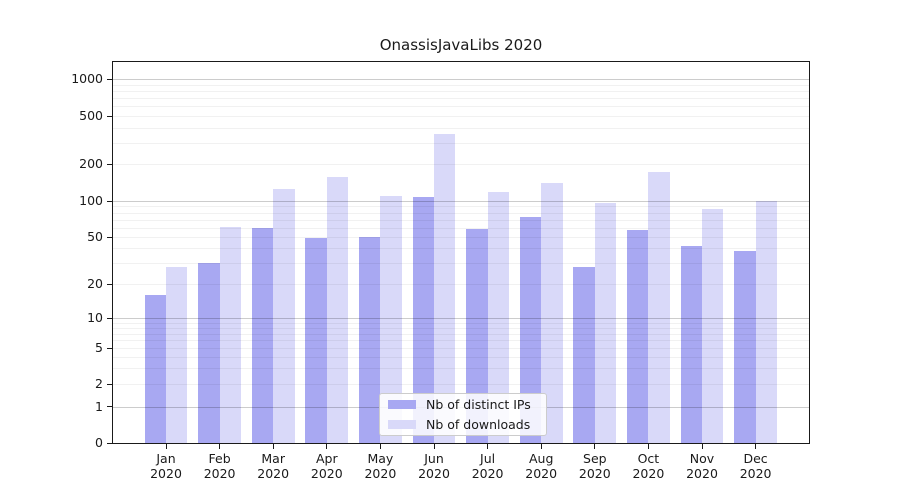 The height and width of the screenshot is (500, 900). I want to click on x-tick-label-dec: Dec 2020, so click(756, 466).